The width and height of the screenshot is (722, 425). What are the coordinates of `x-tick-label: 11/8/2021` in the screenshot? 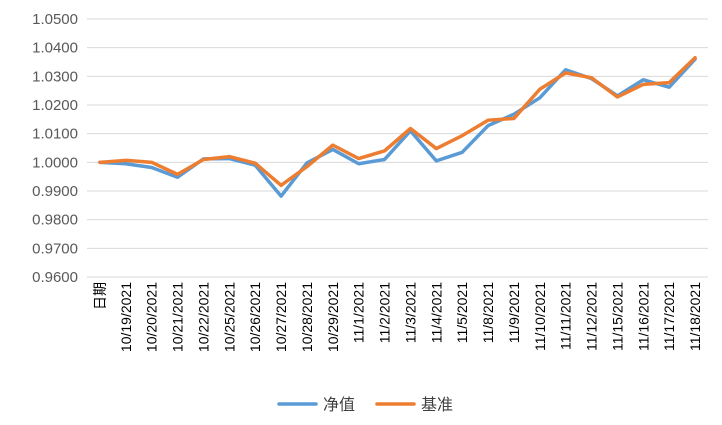 It's located at (488, 312).